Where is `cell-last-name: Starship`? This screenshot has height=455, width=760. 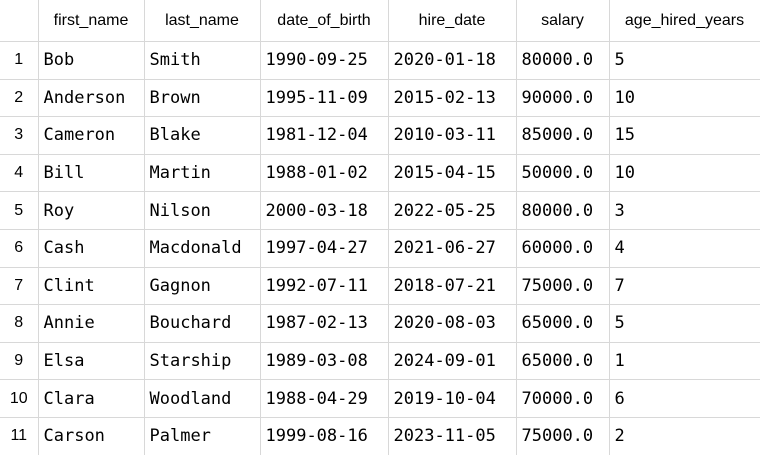 cell-last-name: Starship is located at coordinates (202, 361).